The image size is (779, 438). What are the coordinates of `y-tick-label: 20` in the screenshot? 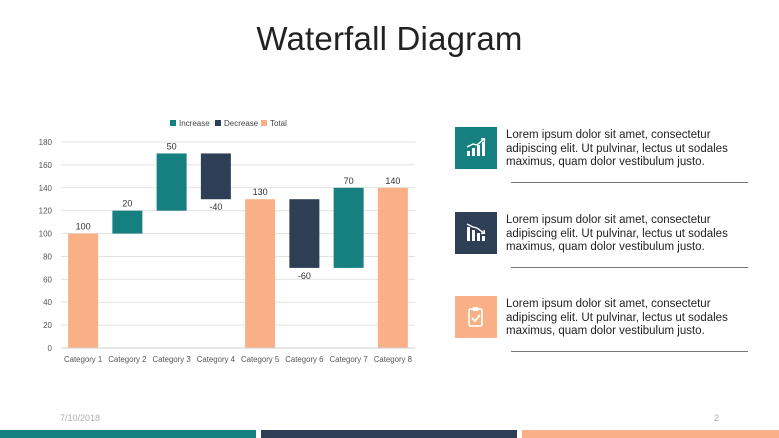 It's located at (47, 325).